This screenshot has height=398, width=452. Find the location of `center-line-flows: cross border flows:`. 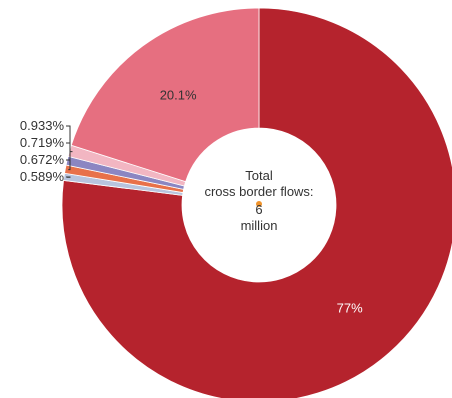

center-line-flows: cross border flows: is located at coordinates (258, 191).